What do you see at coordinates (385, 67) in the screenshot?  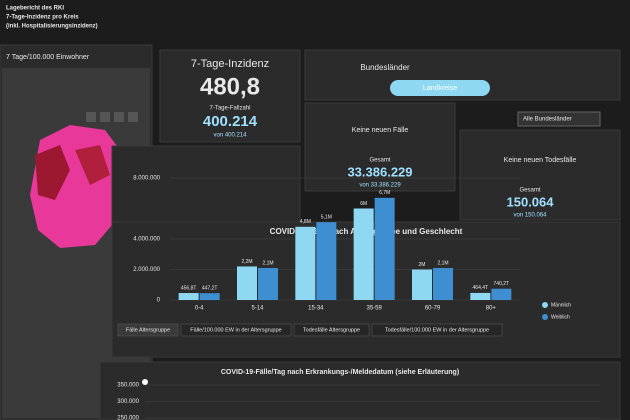 I see `tab: Bundesländer` at bounding box center [385, 67].